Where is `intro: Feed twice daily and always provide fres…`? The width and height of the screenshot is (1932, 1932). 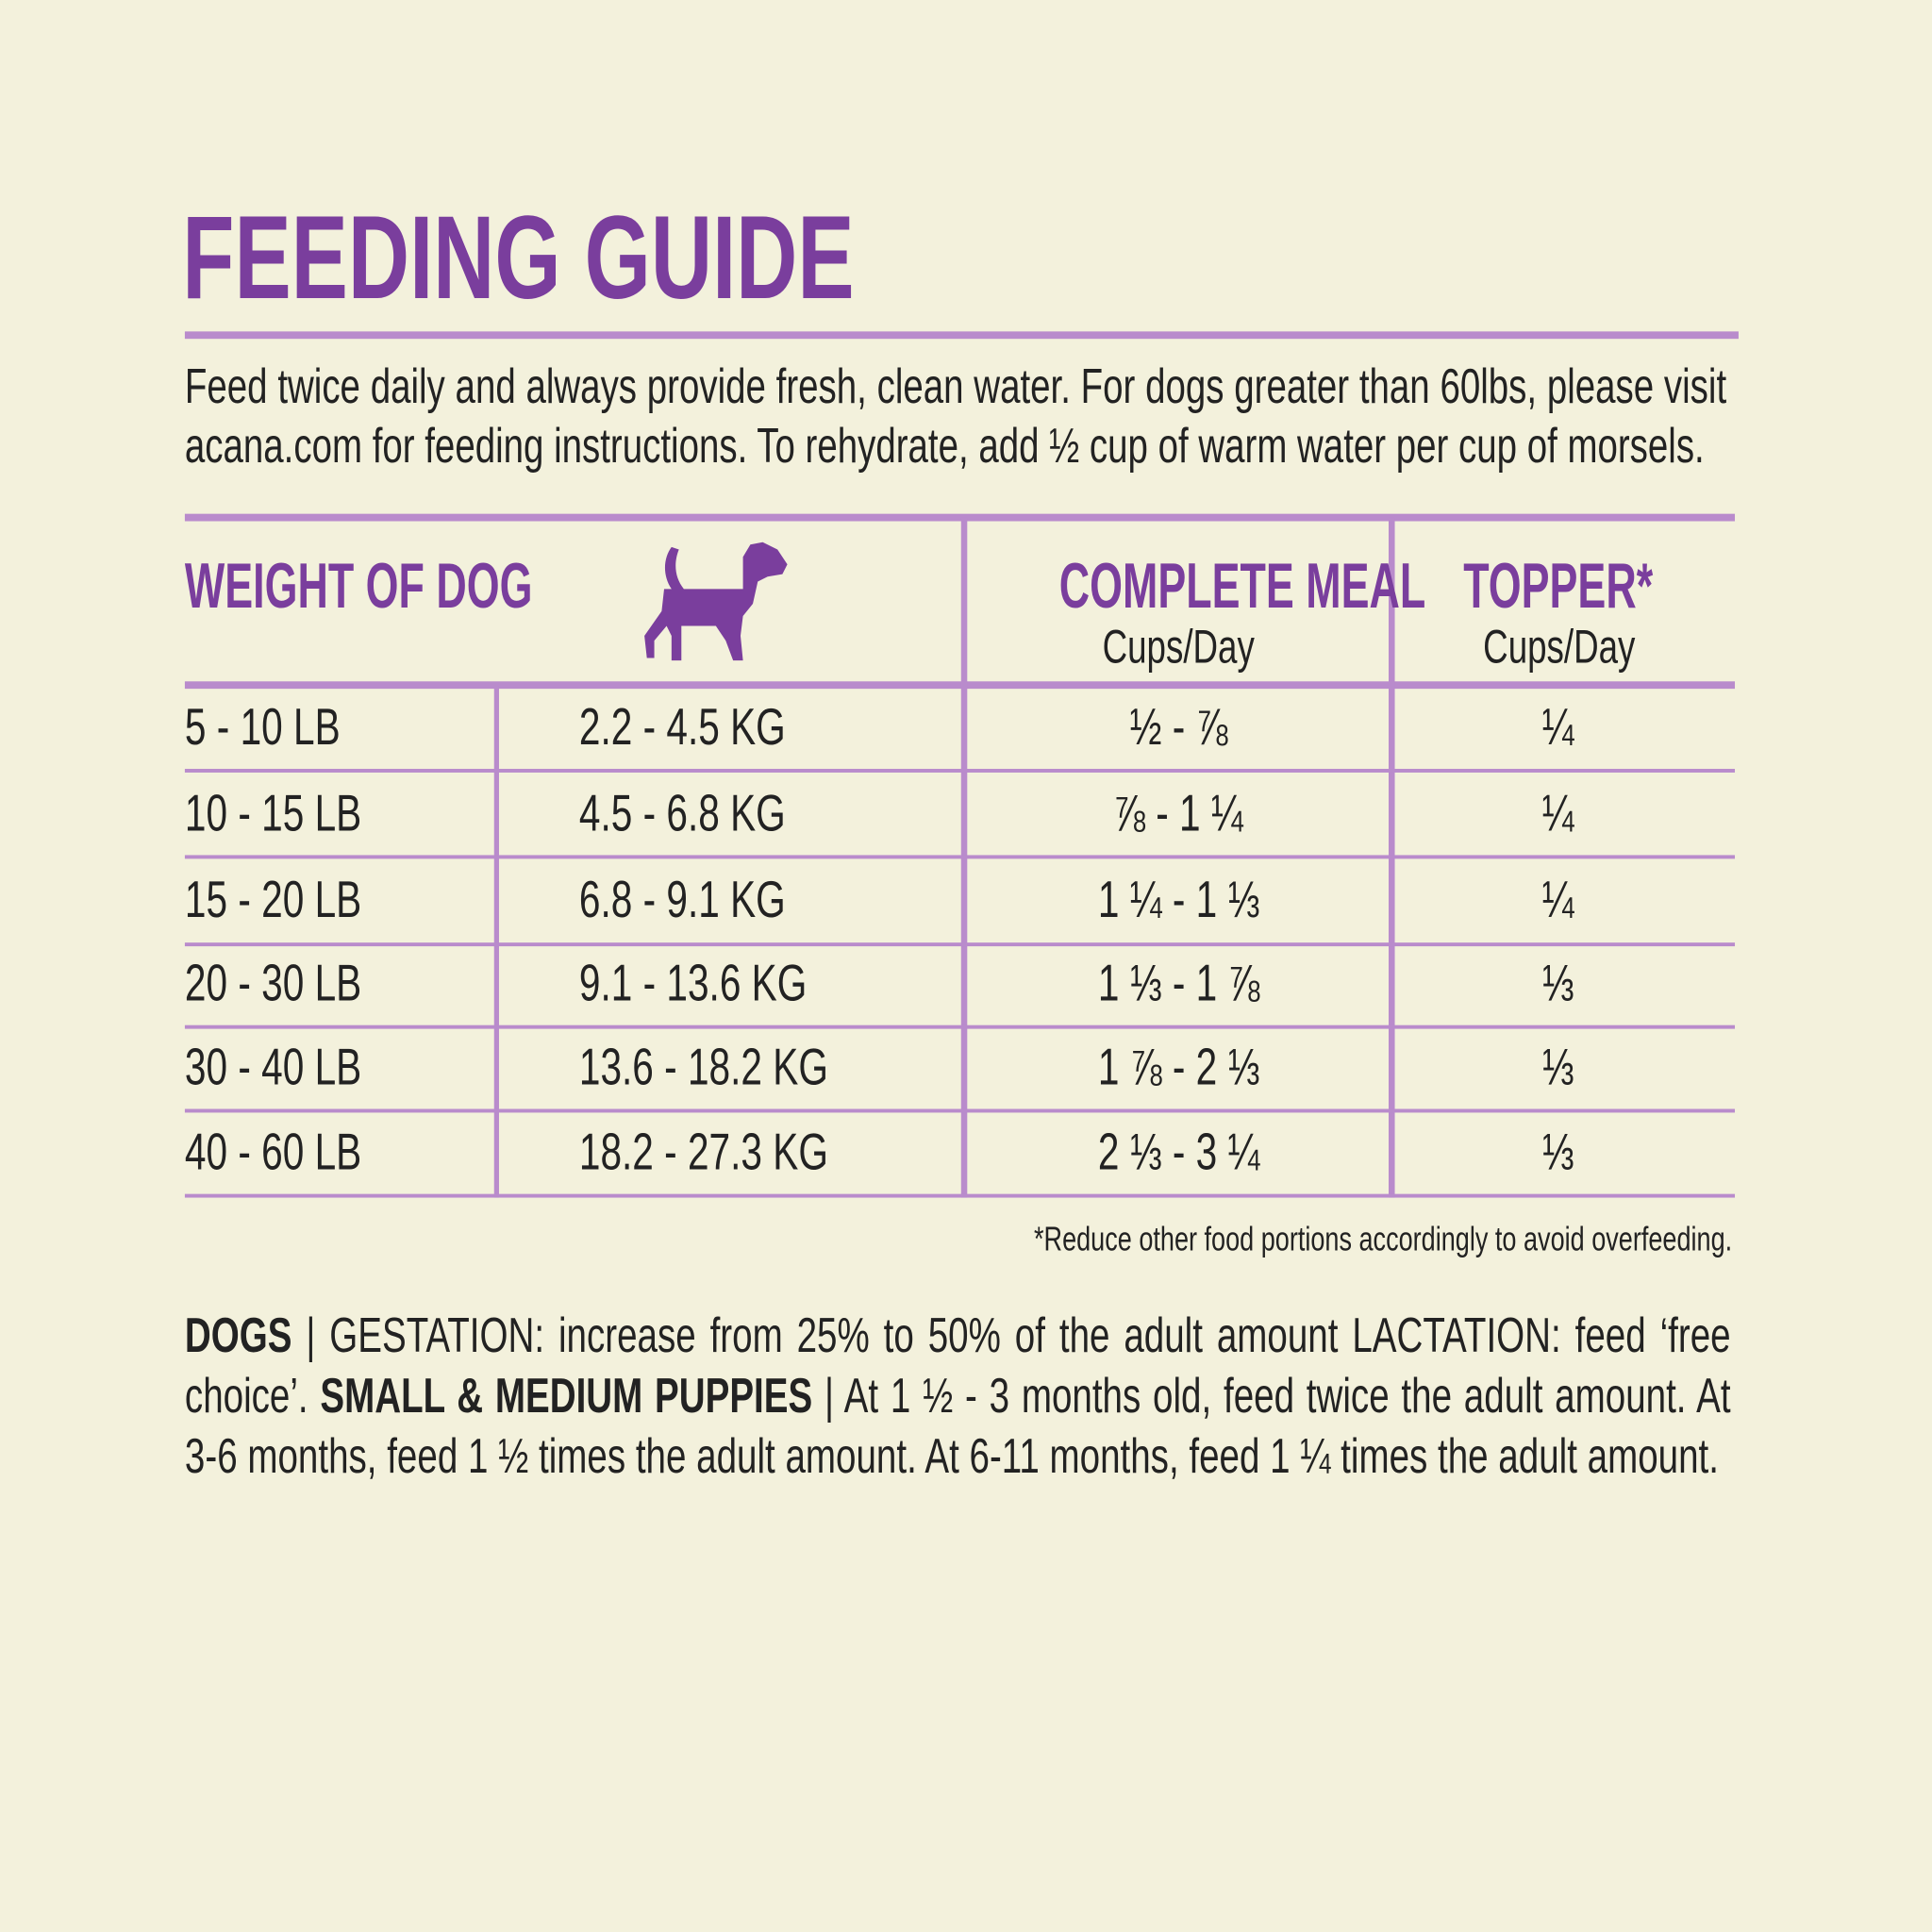
intro: Feed twice daily and always provide fres… is located at coordinates (956, 416).